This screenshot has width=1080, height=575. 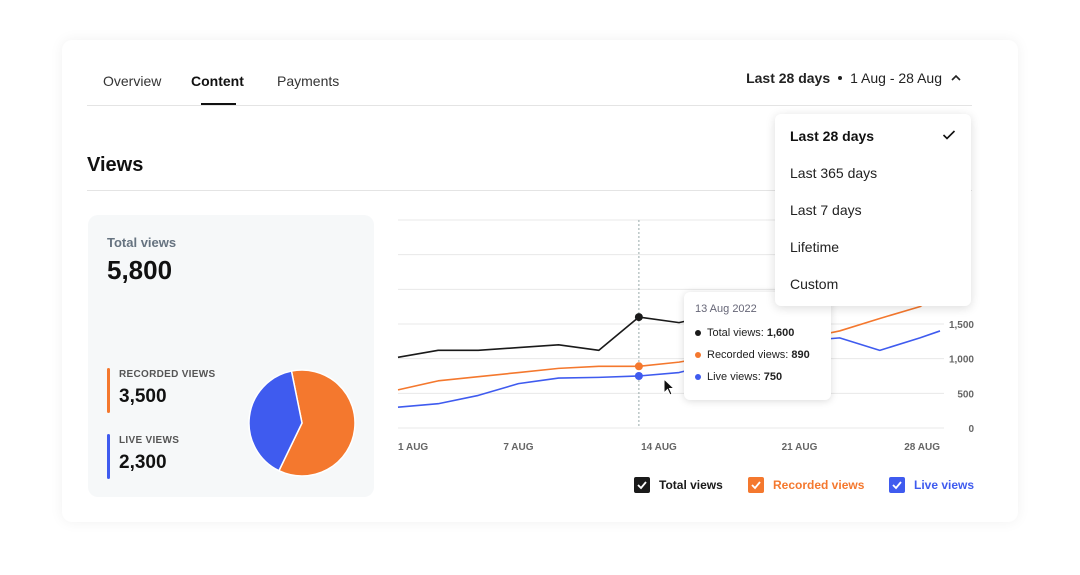 I want to click on hover-point-live, so click(x=638, y=376).